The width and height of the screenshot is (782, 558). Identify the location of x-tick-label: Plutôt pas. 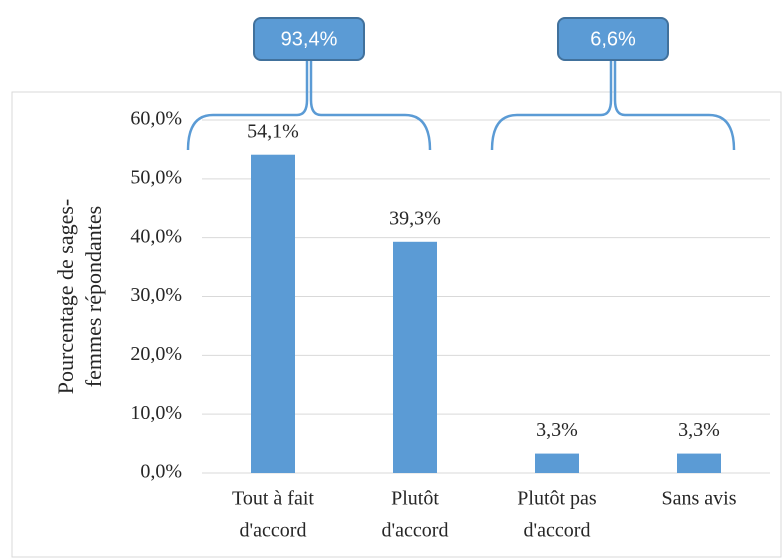
(557, 499).